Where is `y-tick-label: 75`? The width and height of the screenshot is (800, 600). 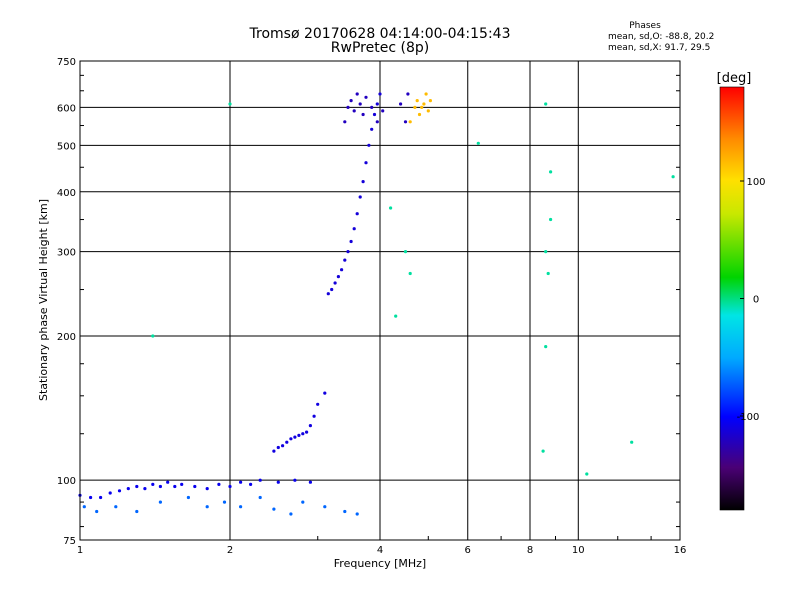 y-tick-label: 75 is located at coordinates (69, 541).